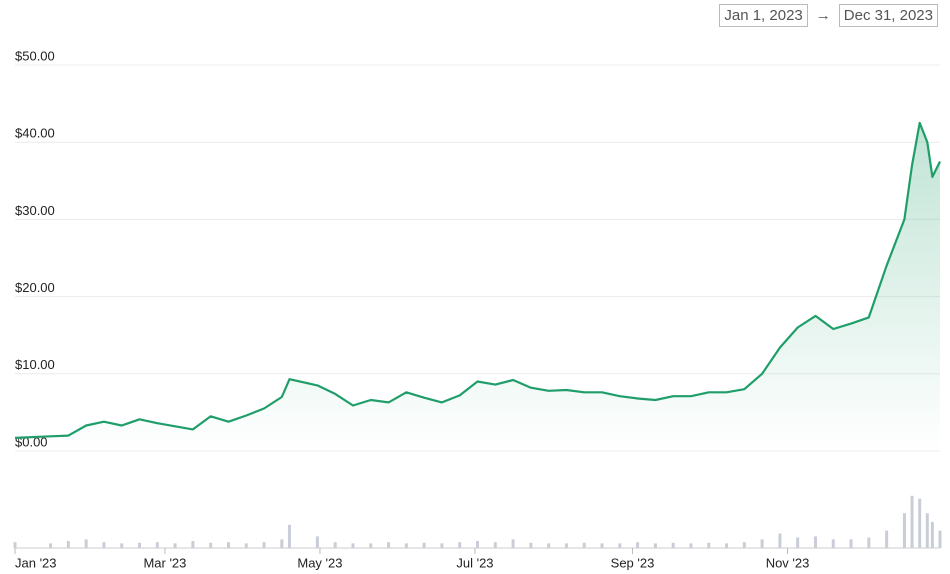 This screenshot has height=574, width=950. I want to click on date-range: Jan 1, 2023 → Dec 31, 2023, so click(828, 15).